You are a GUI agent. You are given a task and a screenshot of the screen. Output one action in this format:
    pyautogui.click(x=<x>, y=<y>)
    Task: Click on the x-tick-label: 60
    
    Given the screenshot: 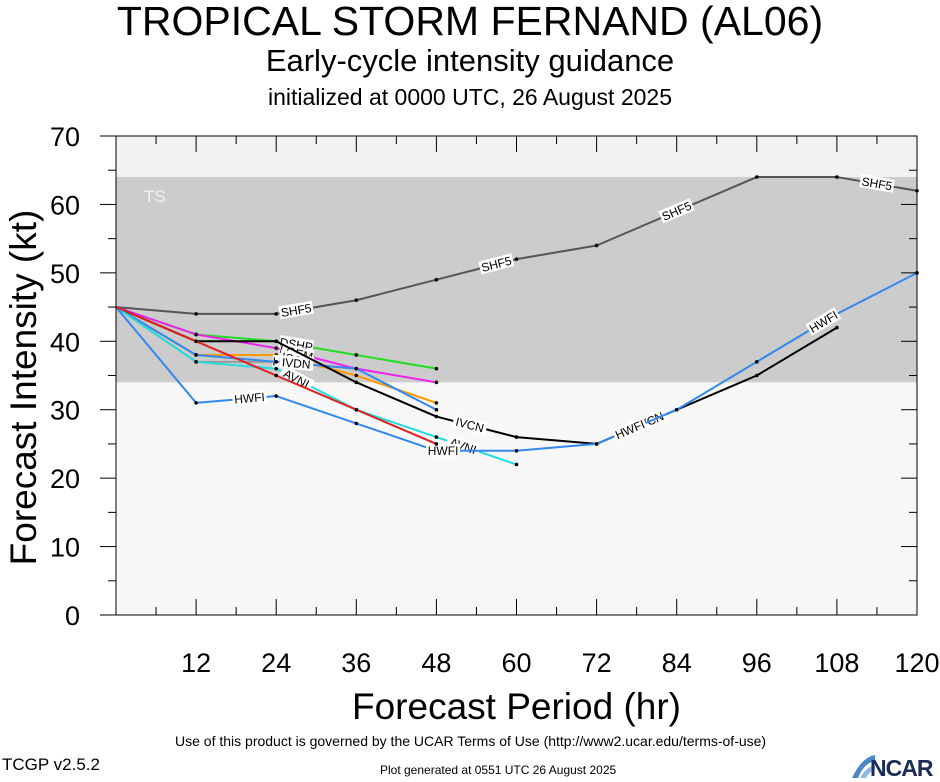 What is the action you would take?
    pyautogui.click(x=516, y=663)
    